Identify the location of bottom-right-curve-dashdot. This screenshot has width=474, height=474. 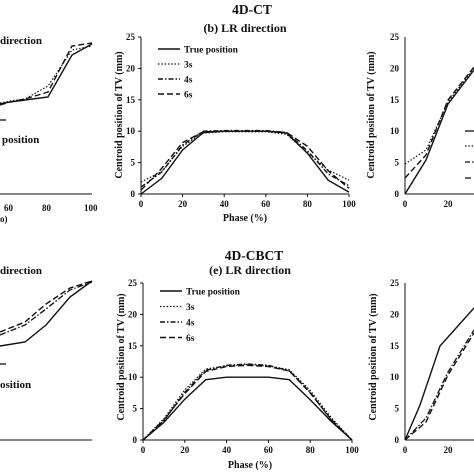
(439, 385).